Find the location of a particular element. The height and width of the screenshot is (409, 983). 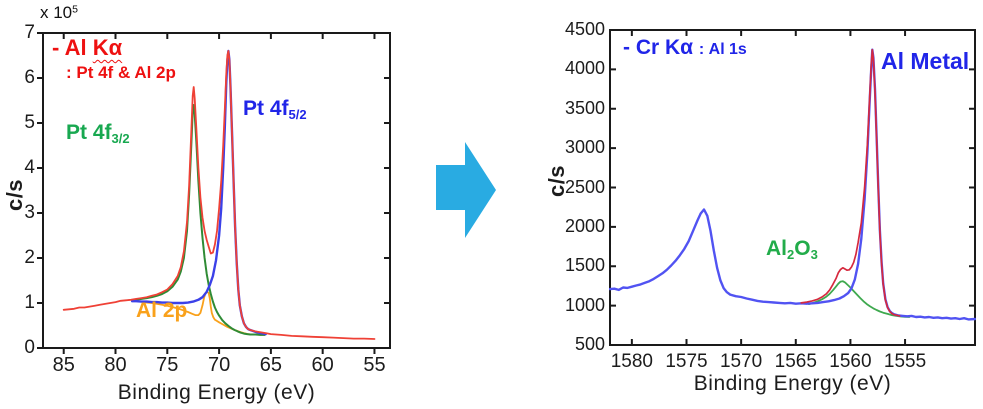

y-tick-label: 4500 is located at coordinates (584, 29).